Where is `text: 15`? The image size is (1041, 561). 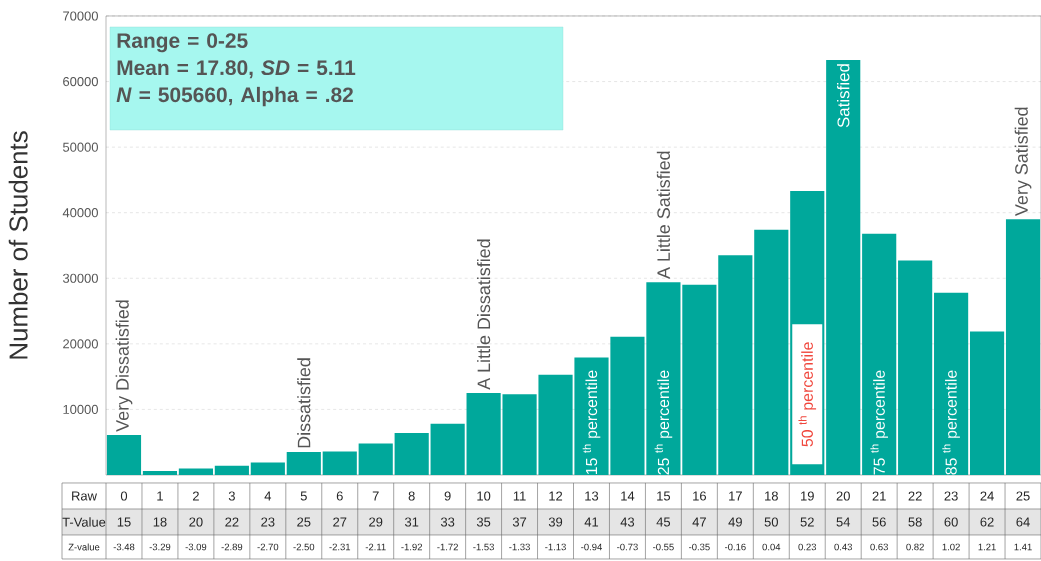
text: 15 is located at coordinates (124, 522).